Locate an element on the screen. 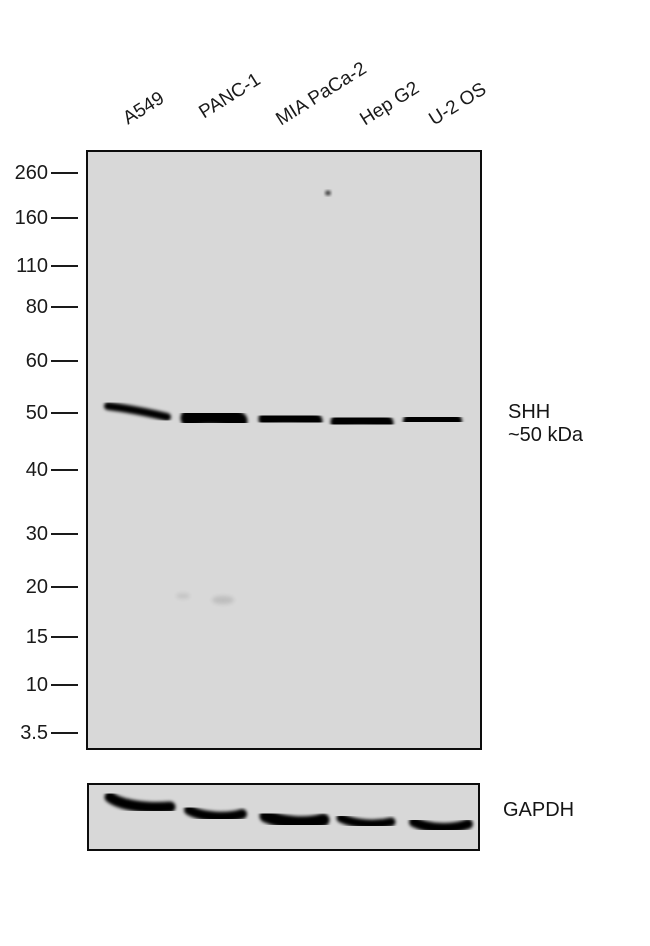 This screenshot has width=650, height=946. mw-marker-30: 30 is located at coordinates (39, 534).